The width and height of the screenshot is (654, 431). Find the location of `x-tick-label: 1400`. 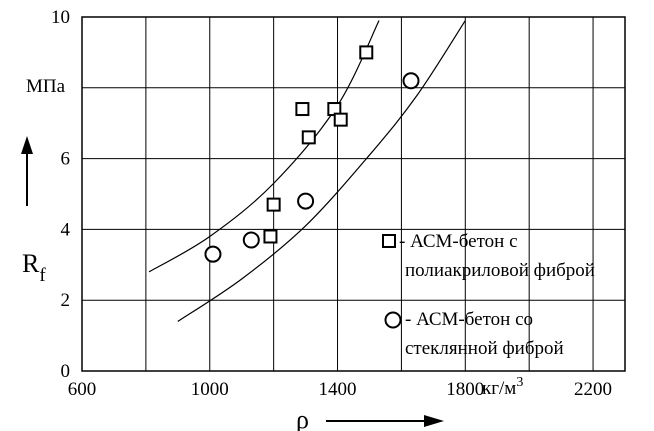

x-tick-label: 1400 is located at coordinates (338, 389).